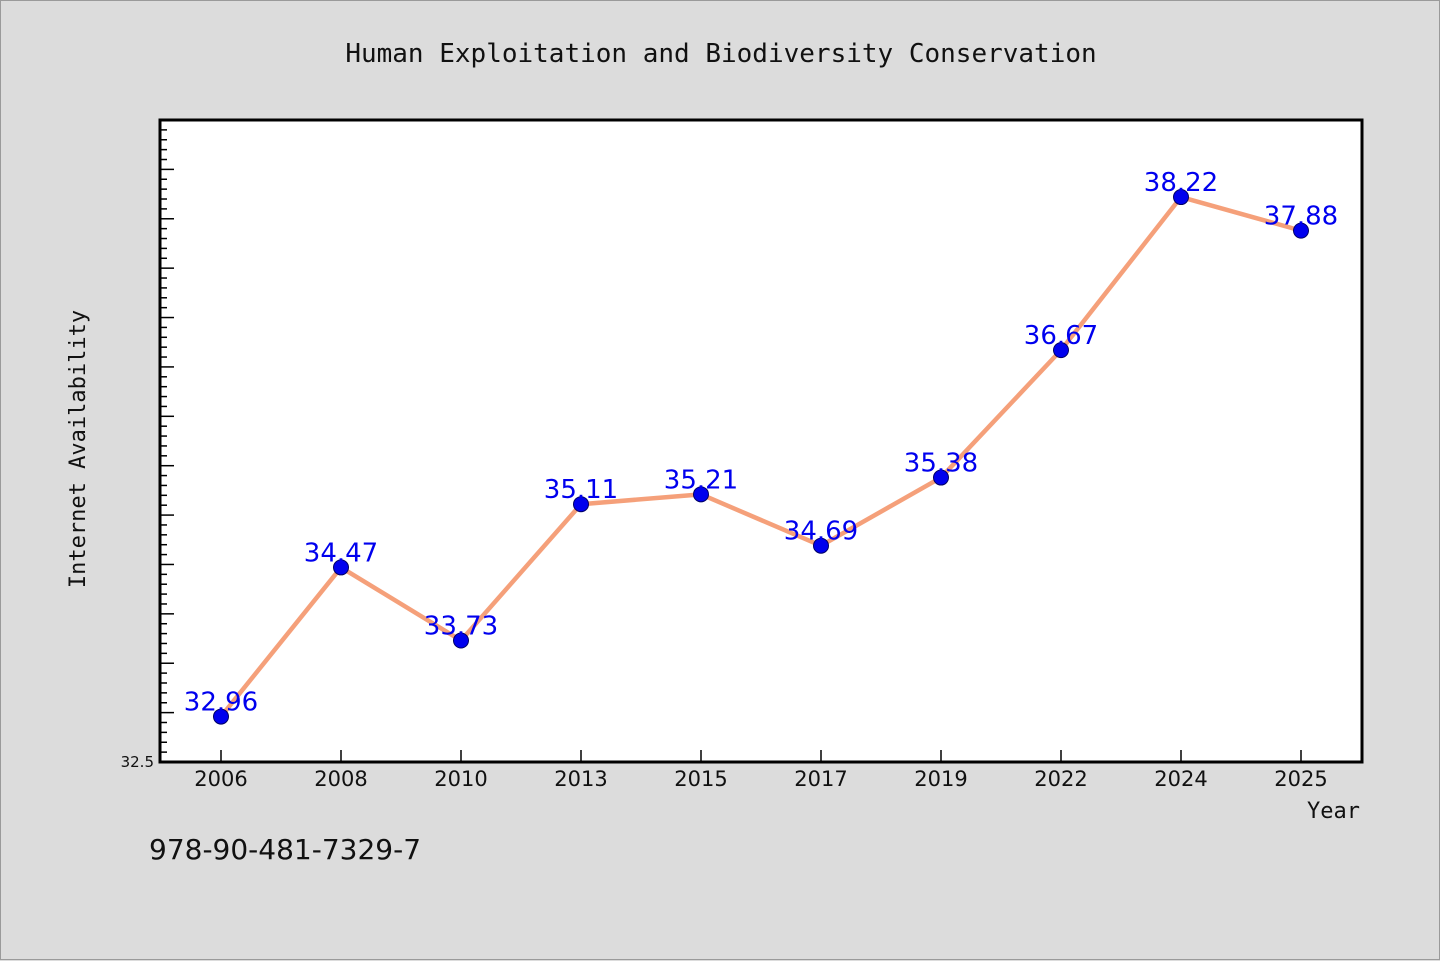  What do you see at coordinates (941, 464) in the screenshot?
I see `data-label: 35.38` at bounding box center [941, 464].